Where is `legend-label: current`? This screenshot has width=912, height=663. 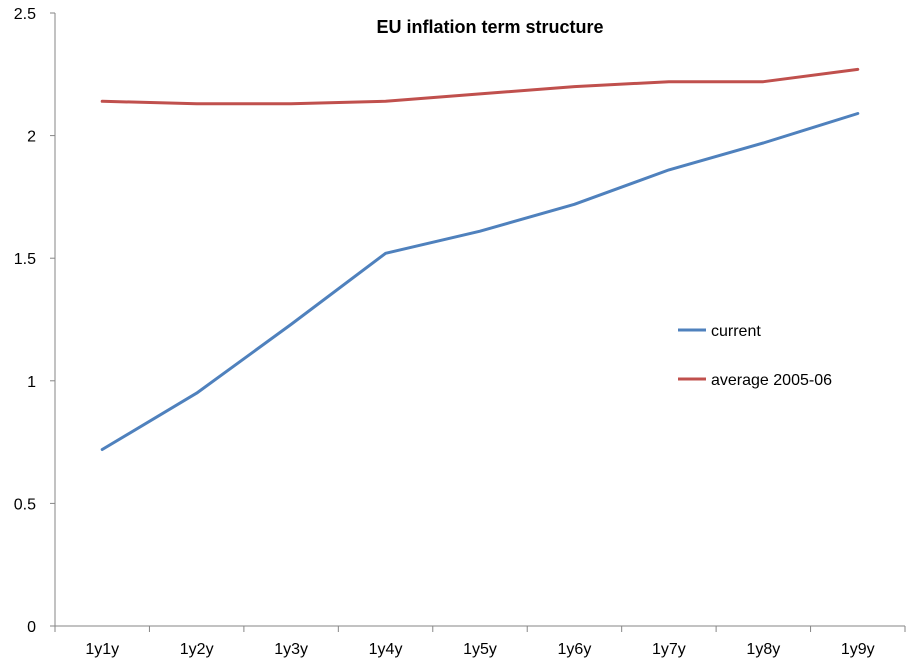
legend-label: current is located at coordinates (736, 331).